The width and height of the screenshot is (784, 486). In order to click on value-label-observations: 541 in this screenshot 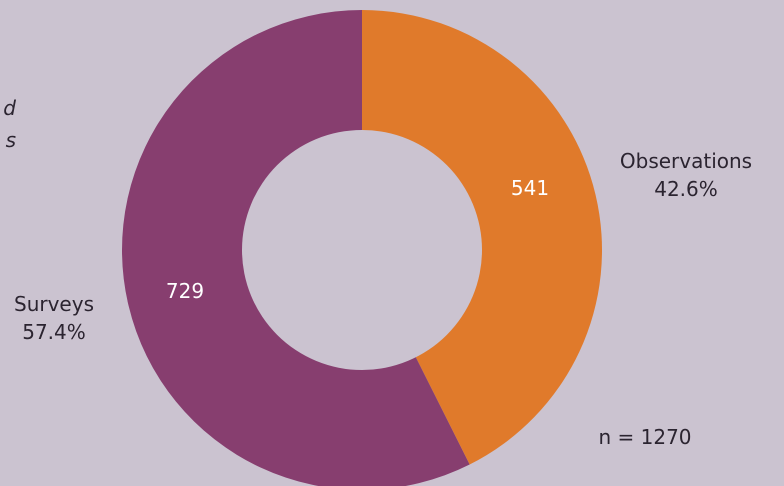, I will do `click(530, 188)`.